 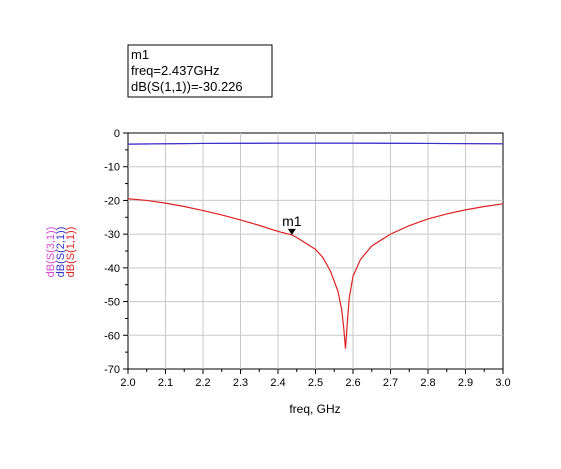 I want to click on x-tick-label: 2.2, so click(x=202, y=383).